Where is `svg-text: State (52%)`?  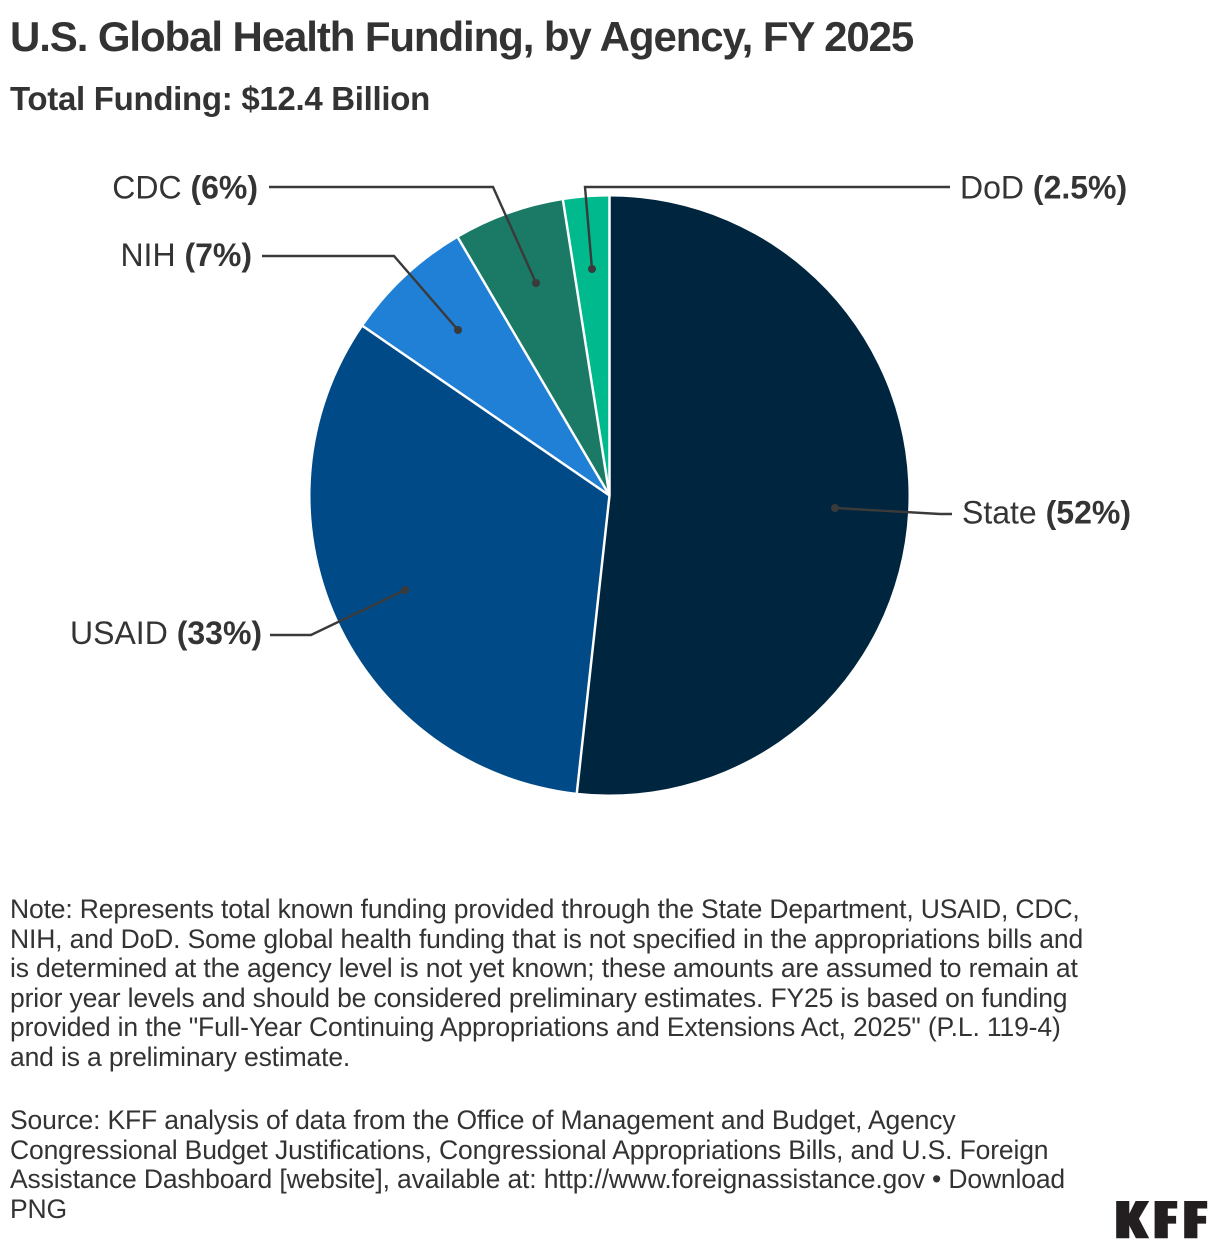 svg-text: State (52%) is located at coordinates (1046, 513).